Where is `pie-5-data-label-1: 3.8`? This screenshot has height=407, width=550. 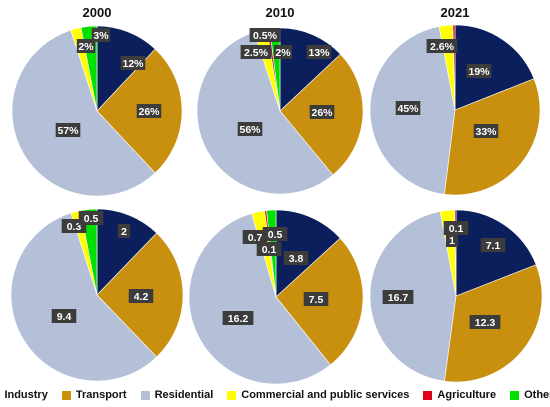
pie-5-data-label-1: 3.8 is located at coordinates (296, 258).